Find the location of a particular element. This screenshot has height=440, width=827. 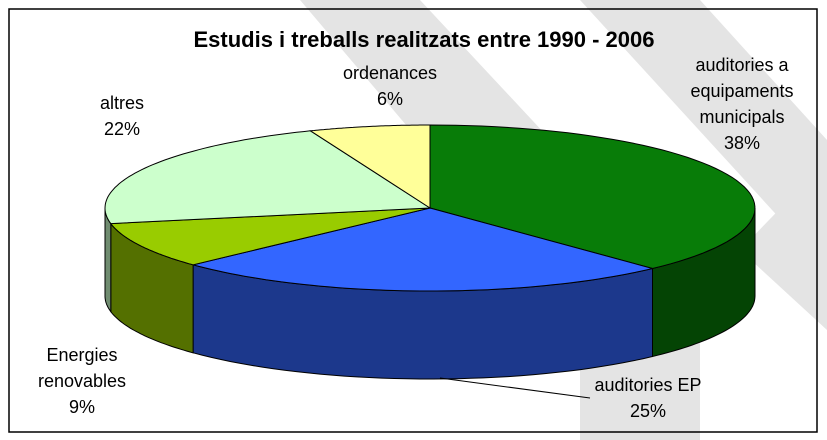

slice-label: auditories a equipaments municipals 38% is located at coordinates (742, 104).